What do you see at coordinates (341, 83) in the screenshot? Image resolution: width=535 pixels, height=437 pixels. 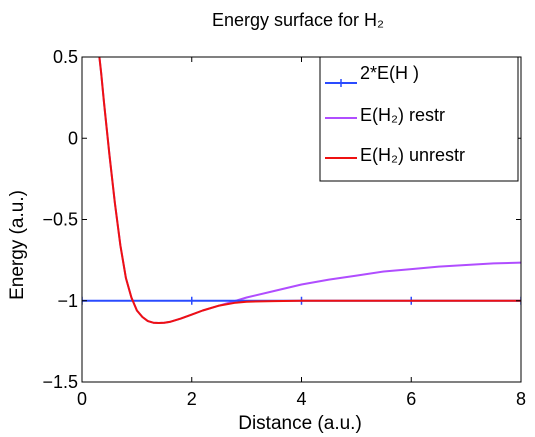 I see `legend-marker-plus` at bounding box center [341, 83].